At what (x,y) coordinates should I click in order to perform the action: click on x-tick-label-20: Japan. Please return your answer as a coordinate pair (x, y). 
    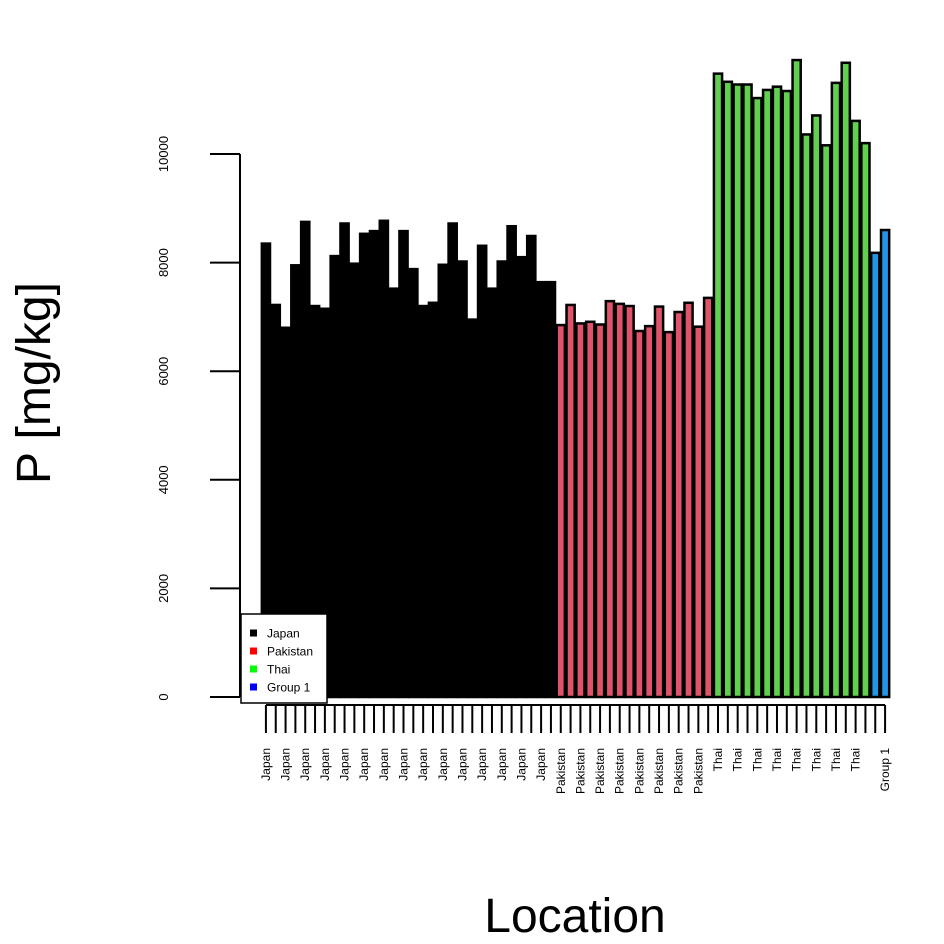
    Looking at the image, I should click on (462, 764).